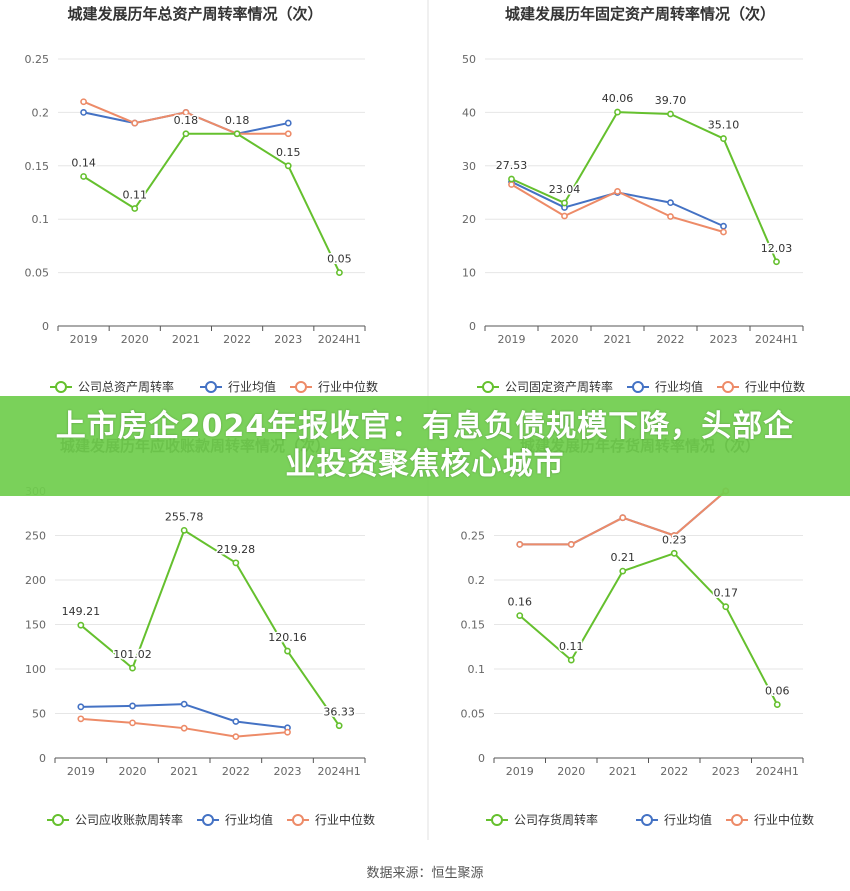 This screenshot has height=891, width=850. I want to click on data-label: 149.21, so click(81, 611).